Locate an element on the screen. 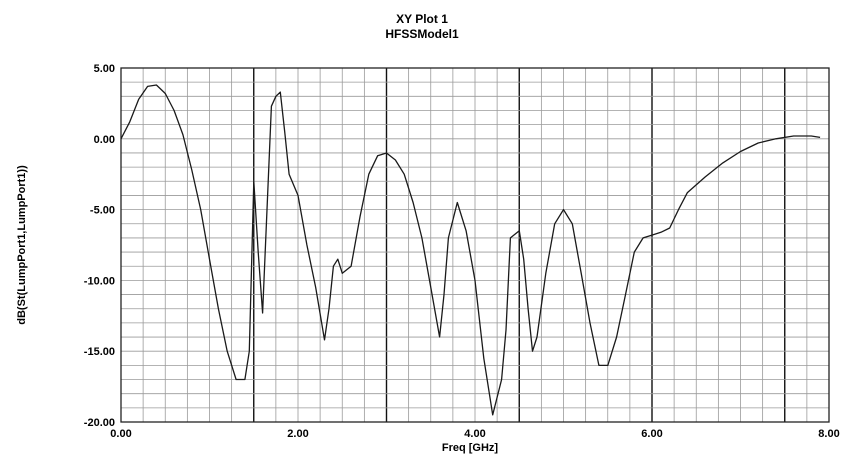 The image size is (844, 457). y-axis-label: dB(St(LumpPort1,LumpPort1)) is located at coordinates (22, 245).